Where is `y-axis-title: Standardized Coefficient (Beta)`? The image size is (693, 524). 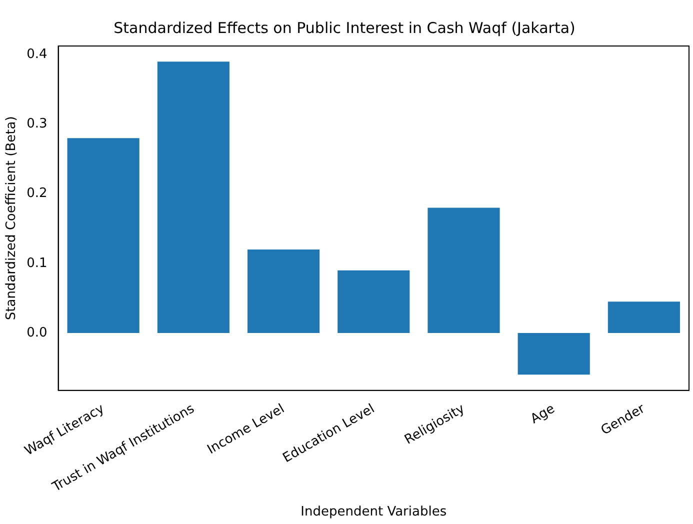 y-axis-title: Standardized Coefficient (Beta) is located at coordinates (12, 218).